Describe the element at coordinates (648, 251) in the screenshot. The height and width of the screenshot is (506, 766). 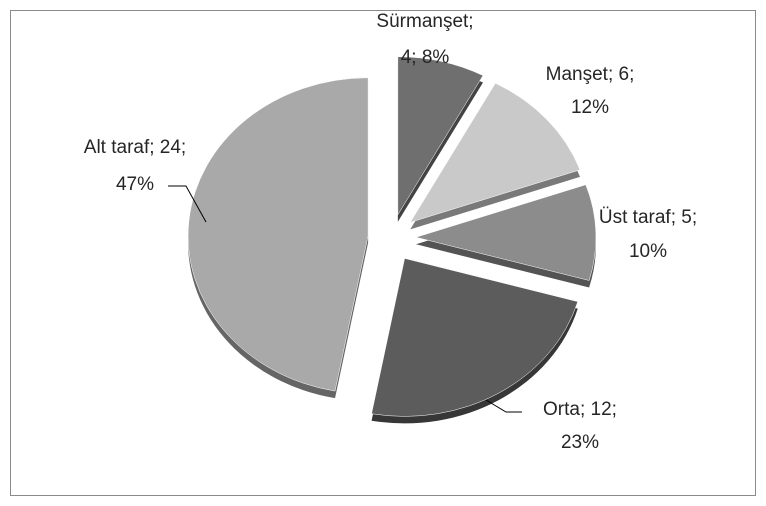
I see `data-label: 10%` at that location.